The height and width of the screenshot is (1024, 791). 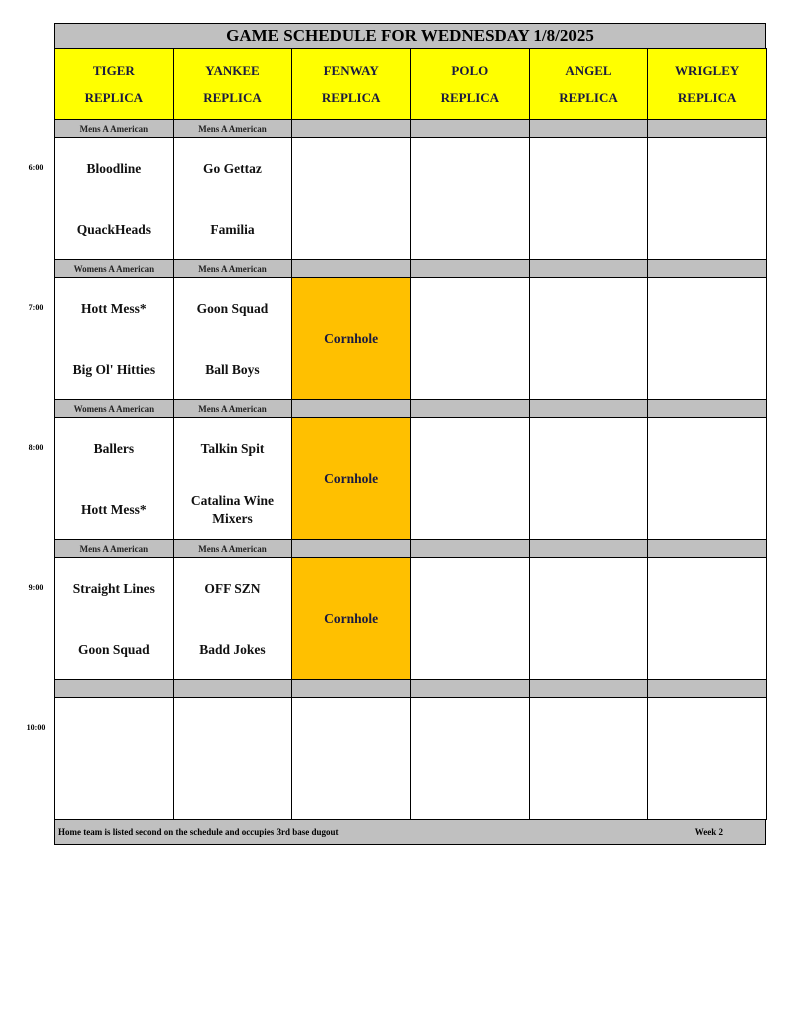 I want to click on field-name: WRIGLEY, so click(x=707, y=70).